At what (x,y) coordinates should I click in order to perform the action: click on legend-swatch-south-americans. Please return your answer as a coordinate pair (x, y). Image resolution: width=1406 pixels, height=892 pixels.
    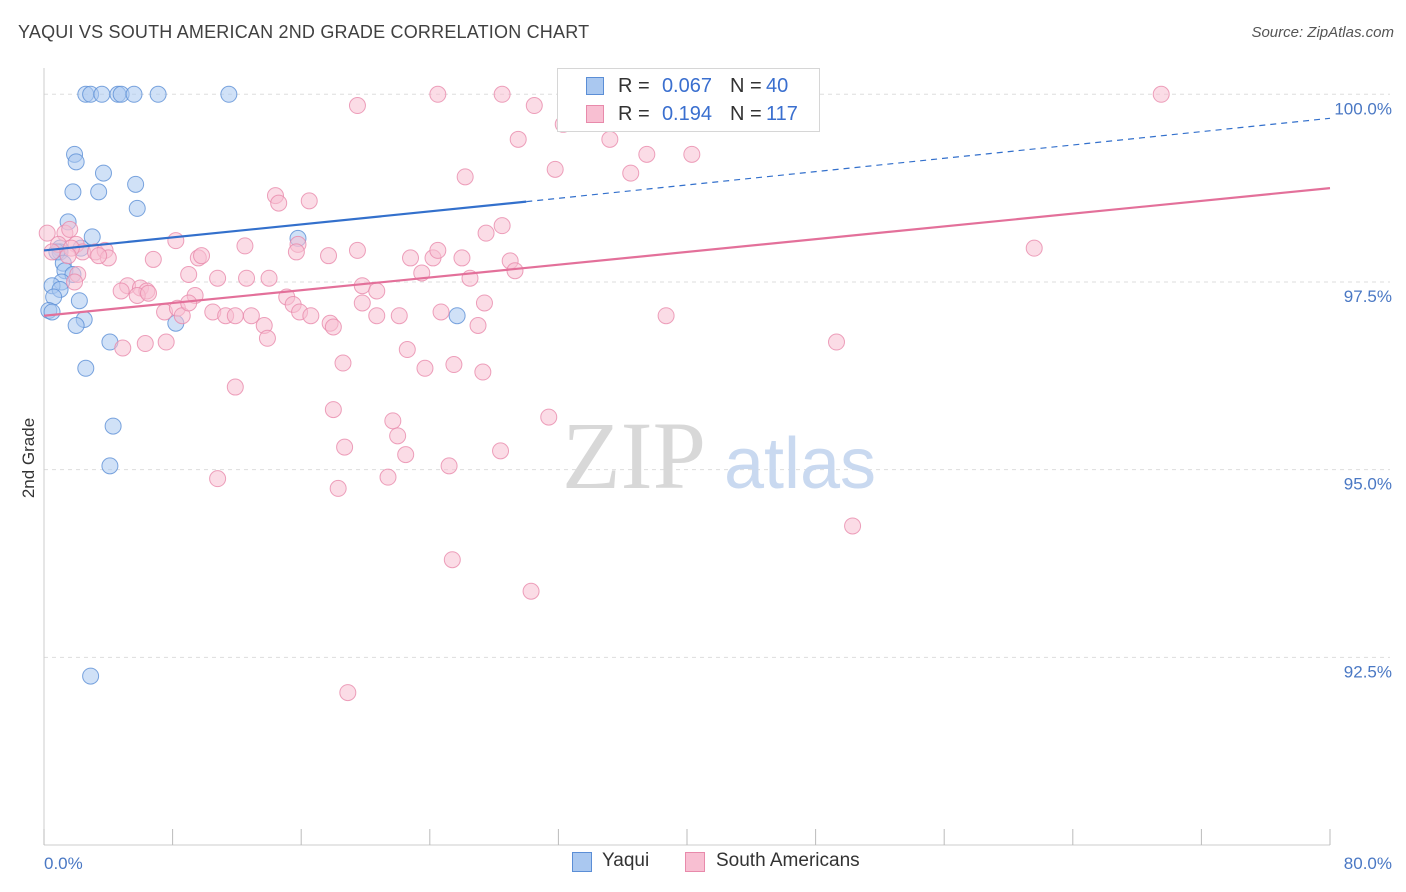
    Looking at the image, I should click on (595, 114).